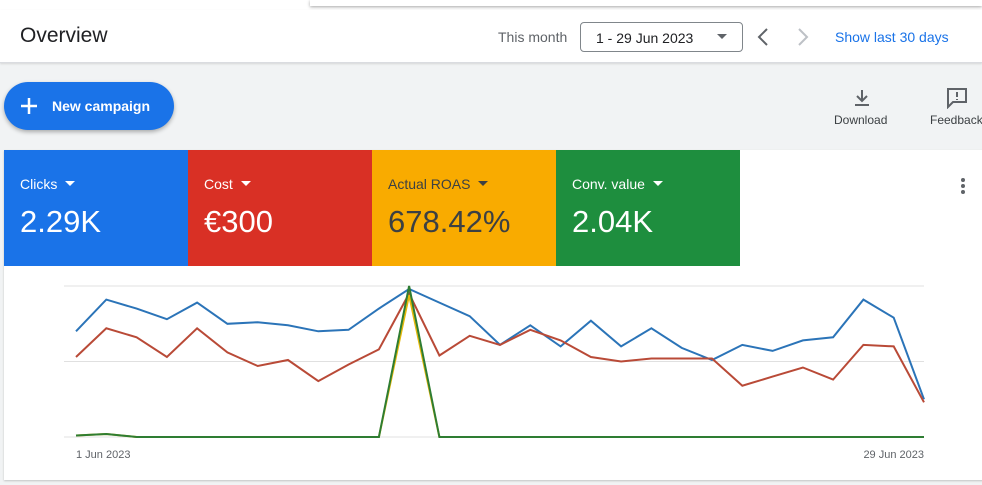  What do you see at coordinates (533, 37) in the screenshot?
I see `range-label: This month` at bounding box center [533, 37].